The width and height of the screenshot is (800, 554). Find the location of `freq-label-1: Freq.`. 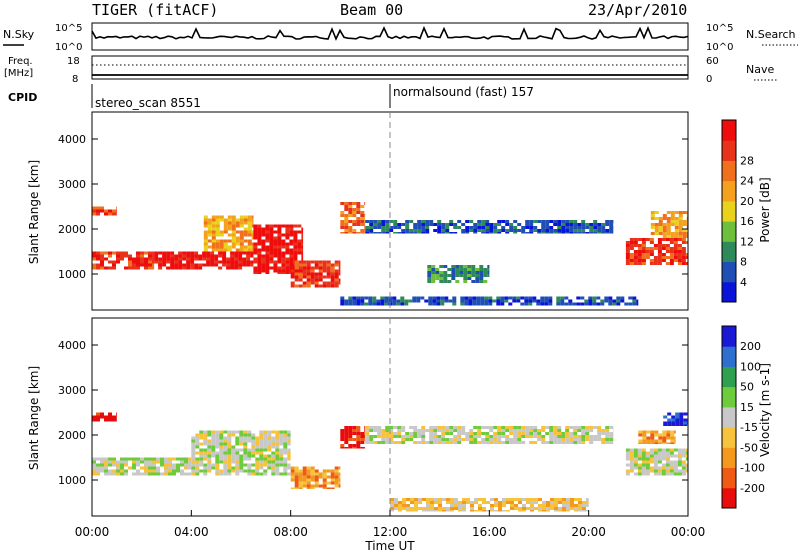

freq-label-1: Freq. is located at coordinates (20, 61).